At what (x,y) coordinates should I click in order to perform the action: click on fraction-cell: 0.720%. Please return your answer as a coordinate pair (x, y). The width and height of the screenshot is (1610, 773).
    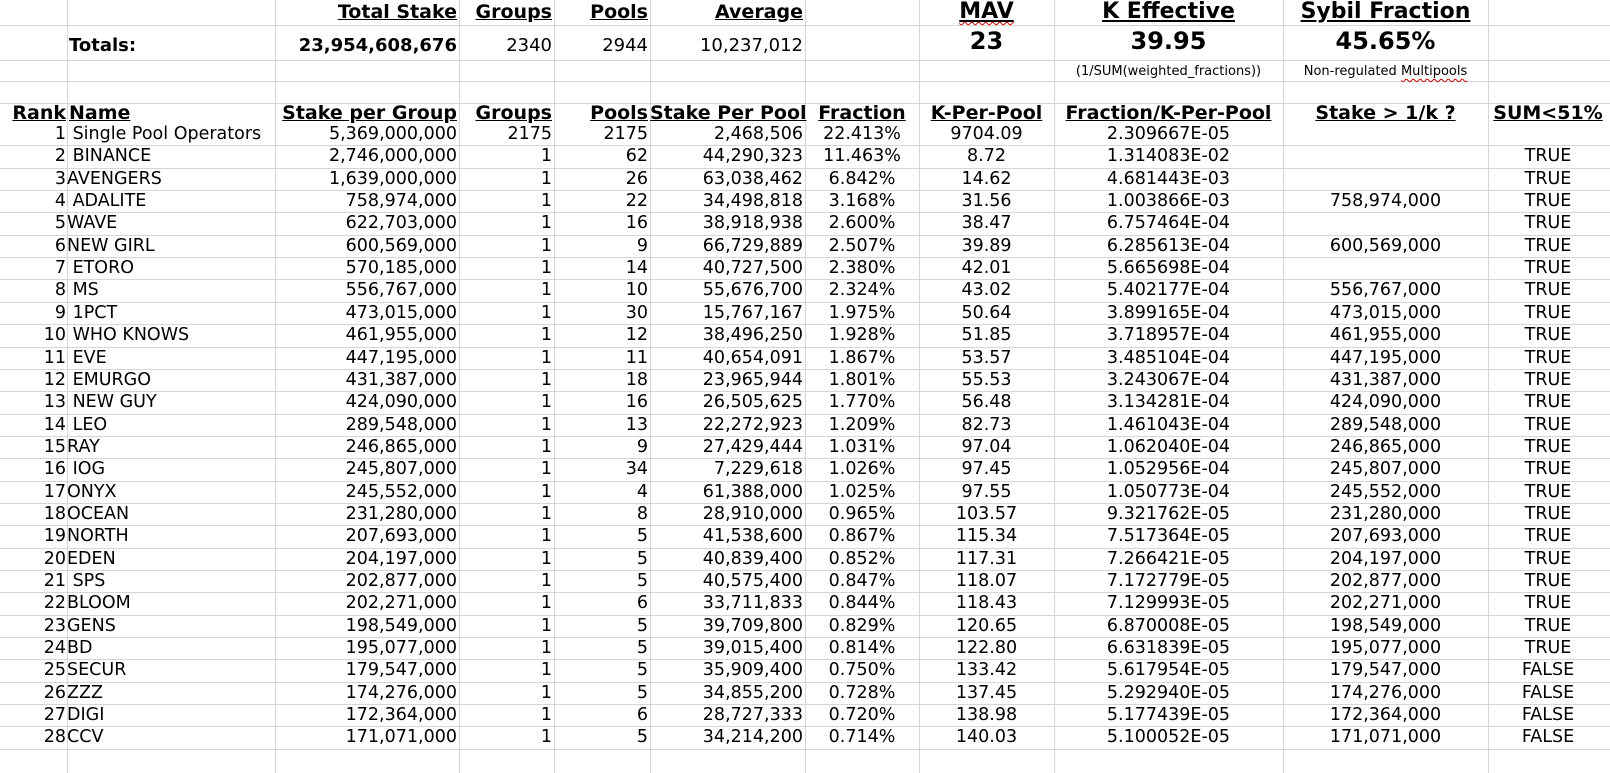
    Looking at the image, I should click on (862, 715).